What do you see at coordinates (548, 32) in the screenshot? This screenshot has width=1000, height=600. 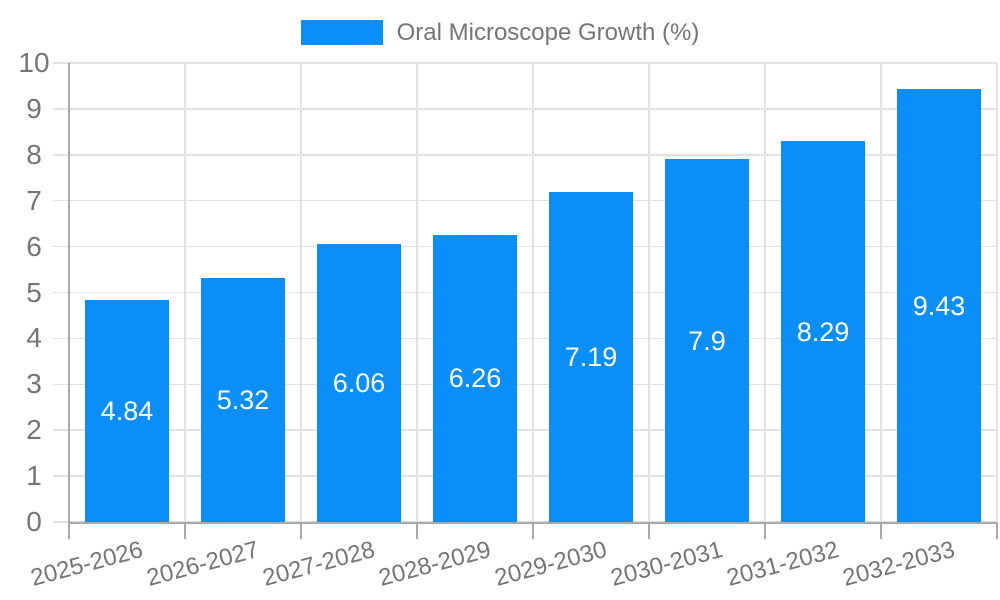 I see `legend-label: Oral Microscope Growth (%)` at bounding box center [548, 32].